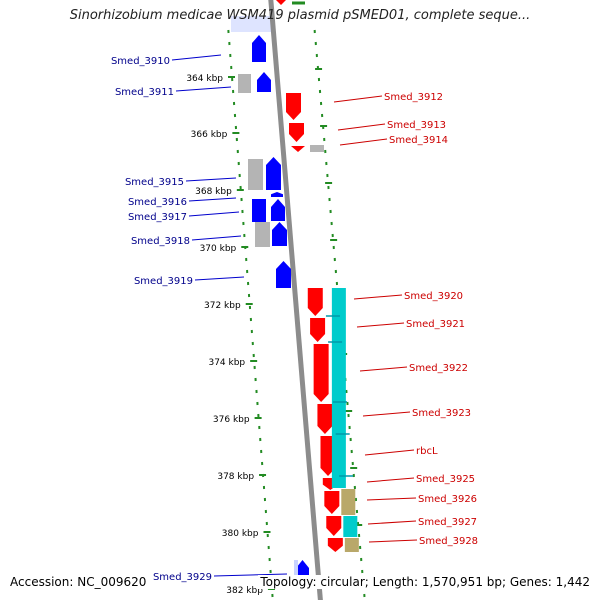  What do you see at coordinates (163, 281) in the screenshot?
I see `gene-label-left: Smed_3919` at bounding box center [163, 281].